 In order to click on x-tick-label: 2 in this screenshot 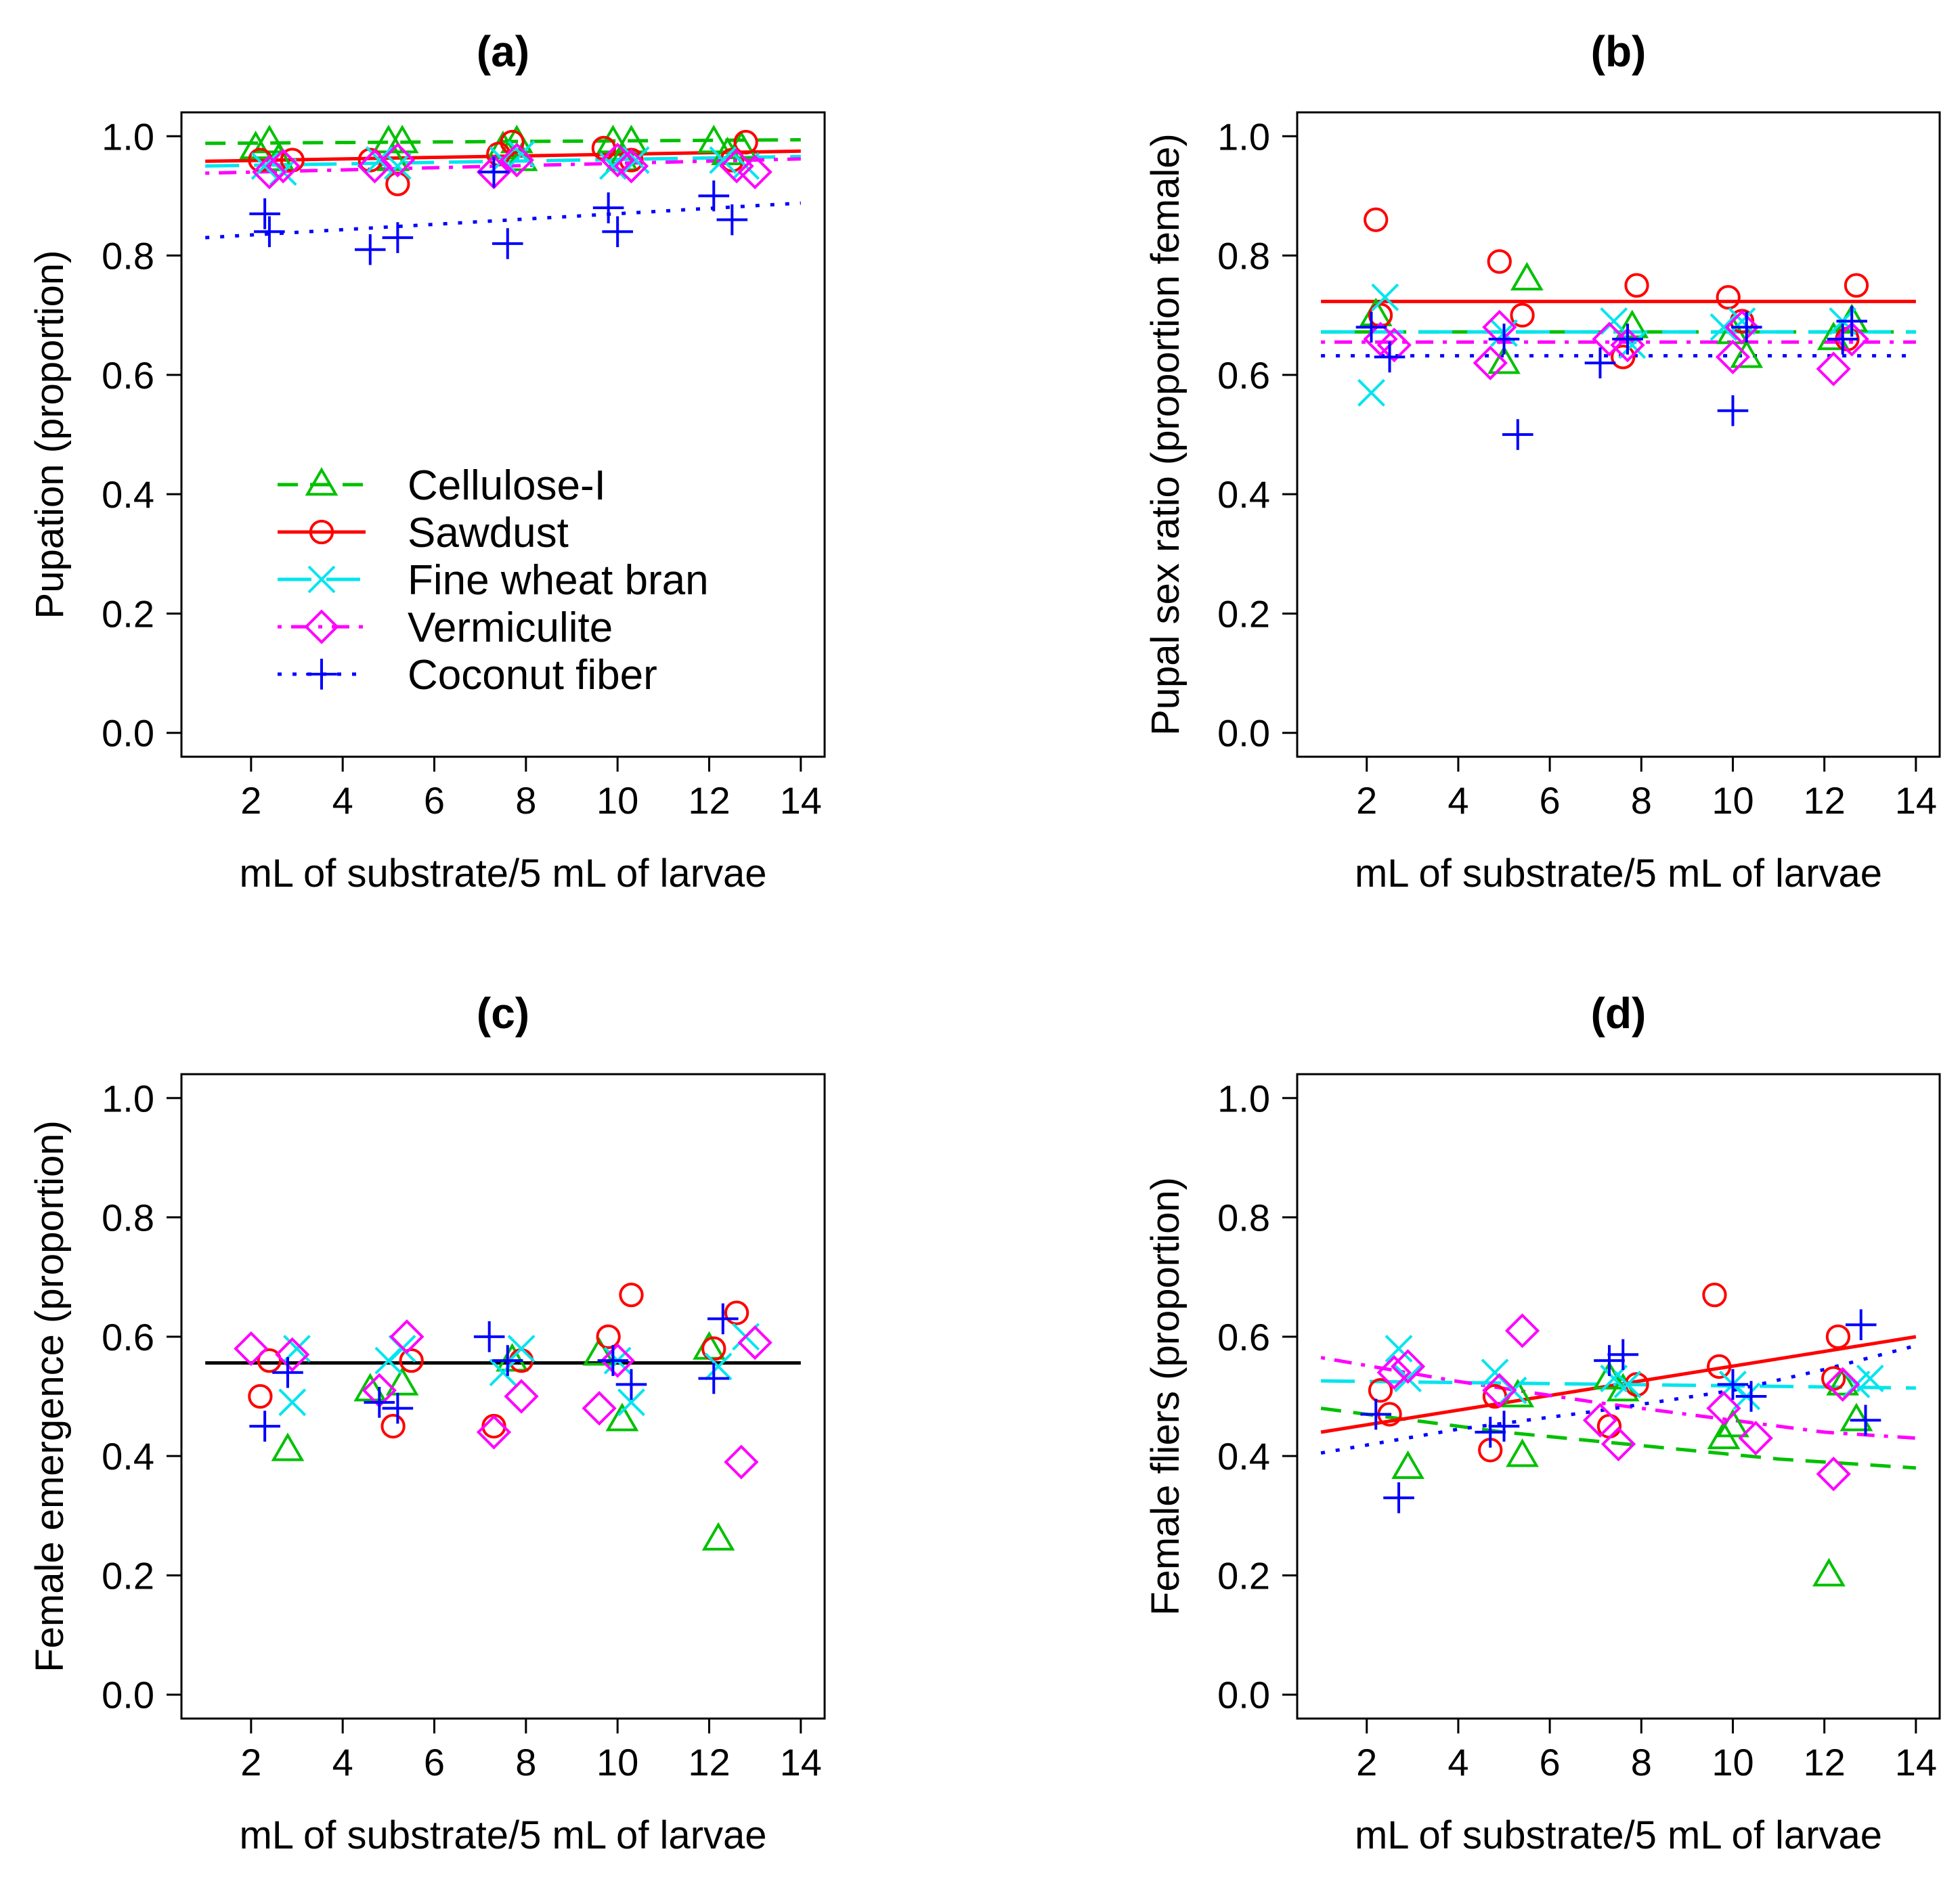, I will do `click(1366, 1762)`.